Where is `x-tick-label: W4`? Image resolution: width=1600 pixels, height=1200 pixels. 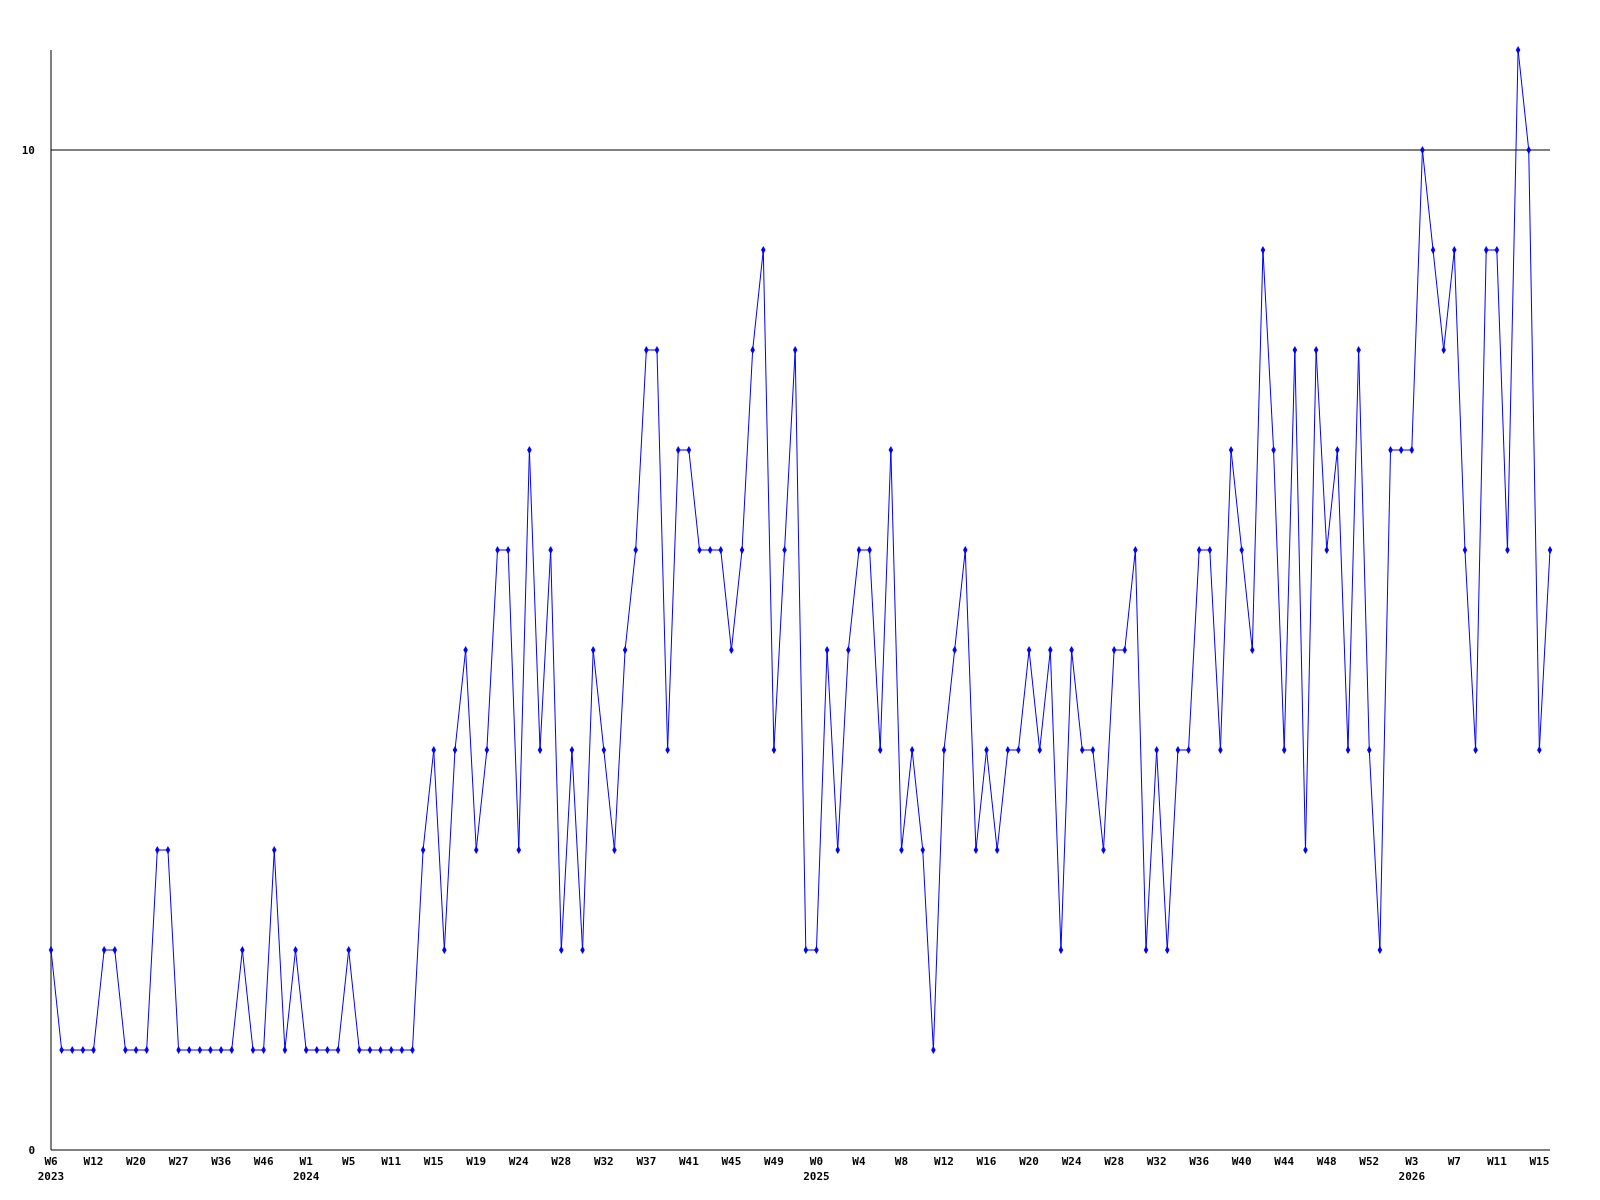
x-tick-label: W4 is located at coordinates (859, 1161).